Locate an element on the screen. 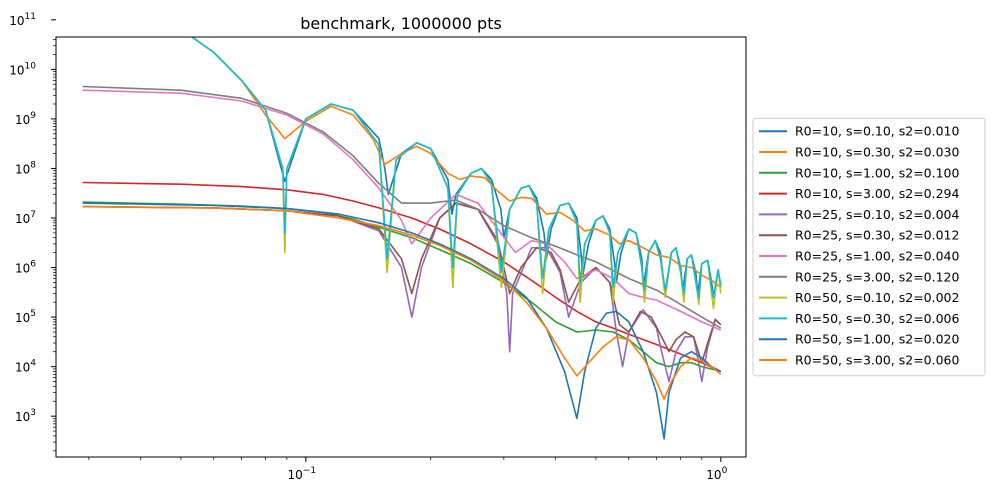 The image size is (1000, 500). y-tick-label-6-exp: 9 is located at coordinates (33, 116).